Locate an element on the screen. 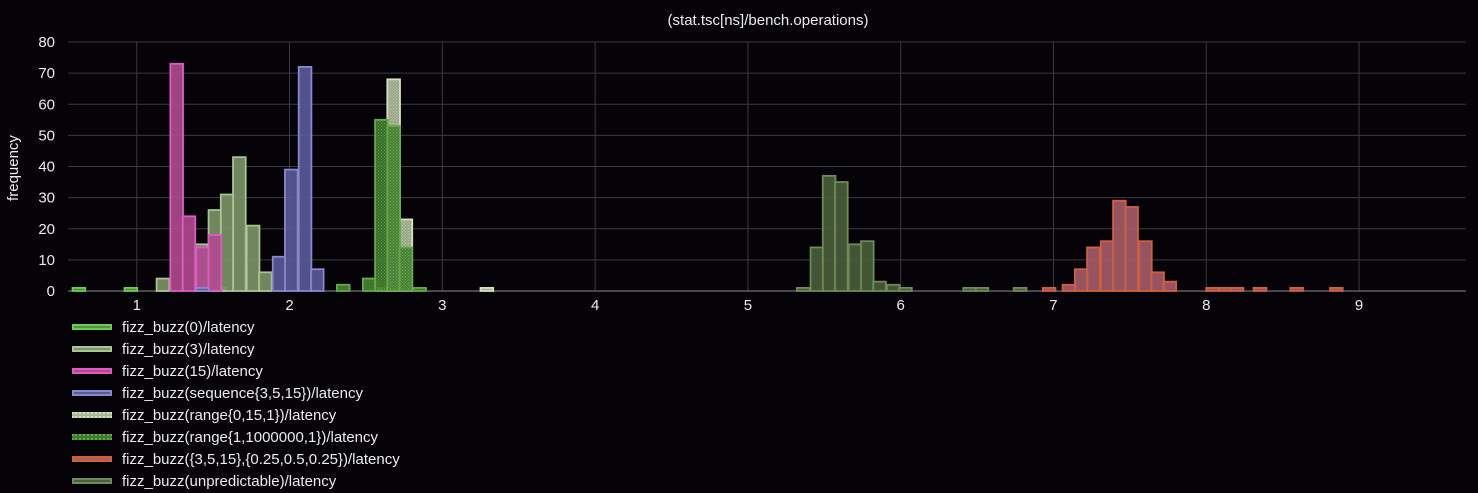 The width and height of the screenshot is (1478, 493). legend-label: fizz_buzz(15)/latency is located at coordinates (192, 371).